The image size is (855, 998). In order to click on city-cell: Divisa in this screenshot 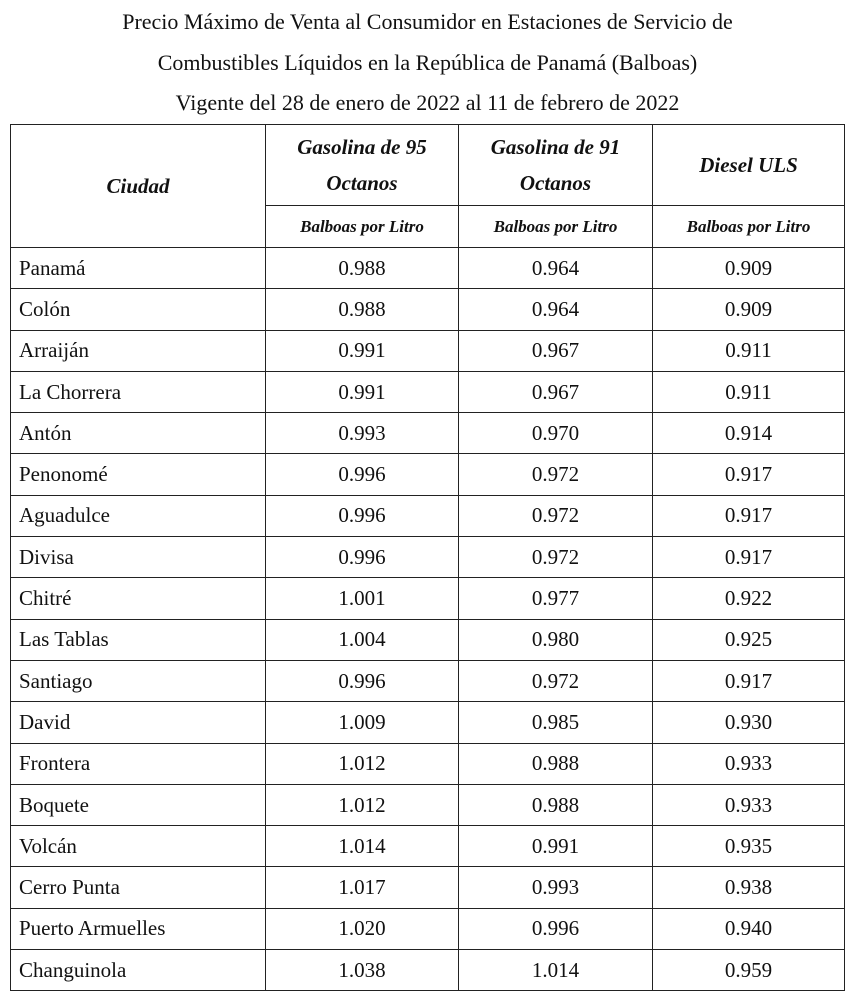, I will do `click(138, 557)`.